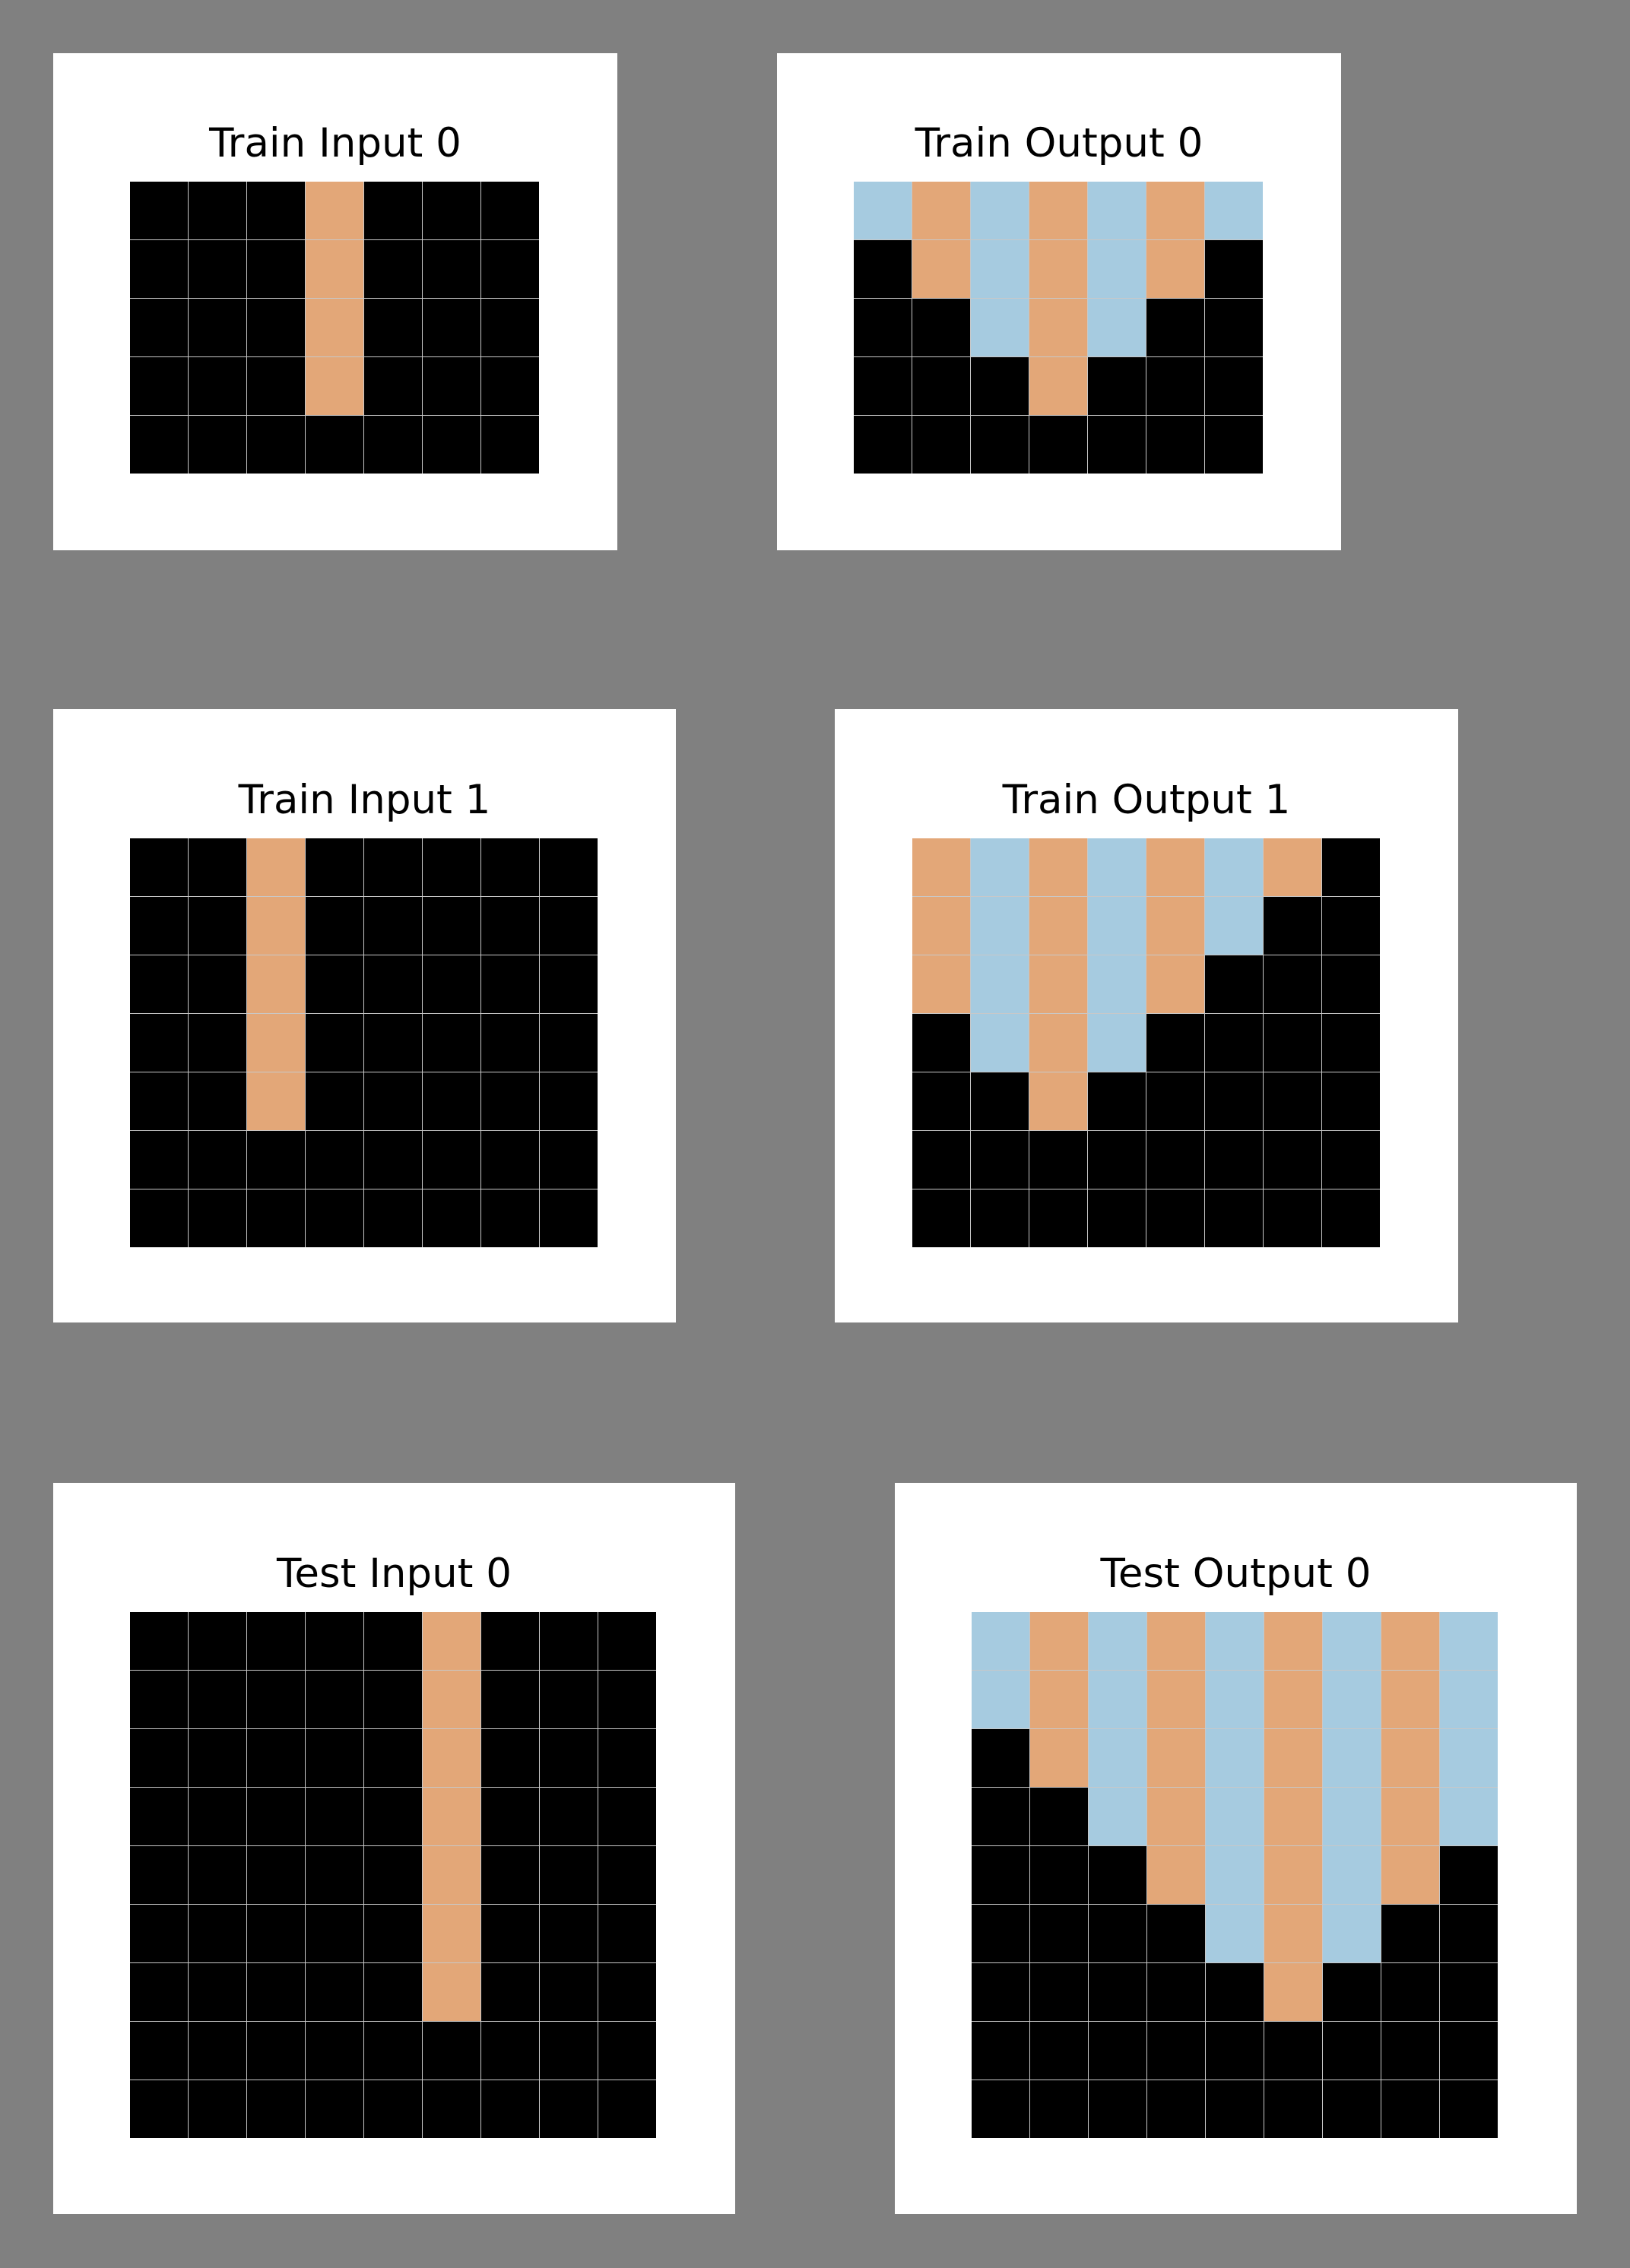 The height and width of the screenshot is (2268, 1630). I want to click on grid-cell-r1-c5, so click(451, 269).